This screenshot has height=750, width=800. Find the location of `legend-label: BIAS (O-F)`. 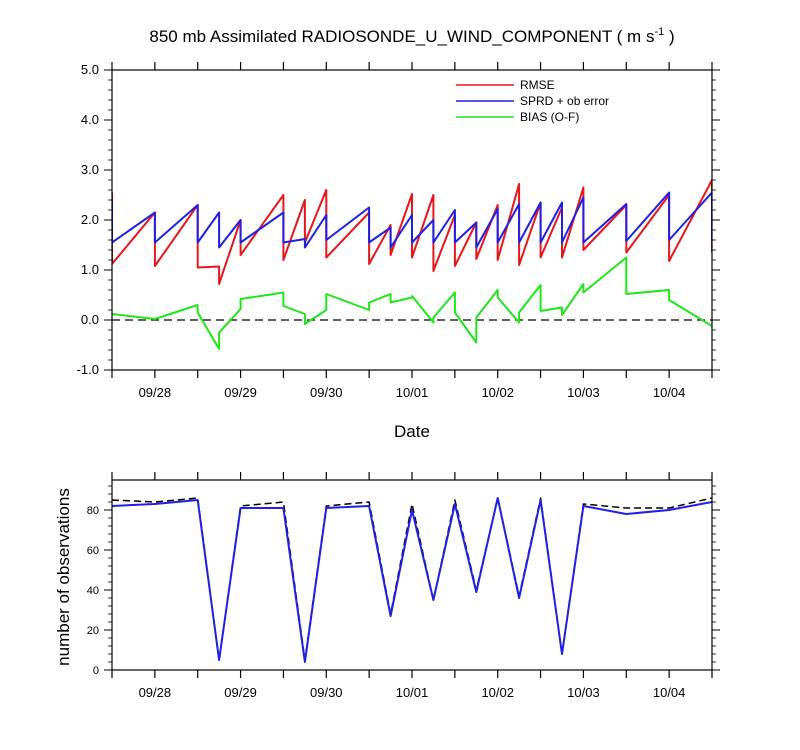

legend-label: BIAS (O-F) is located at coordinates (549, 117).